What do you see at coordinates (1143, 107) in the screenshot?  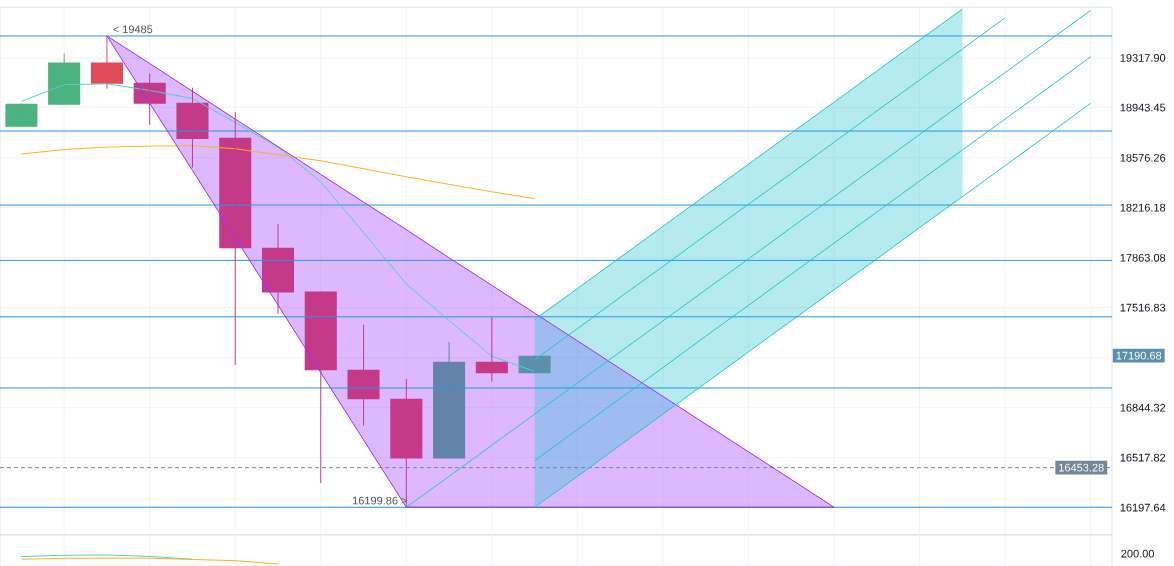 I see `y-tick-label: 18943.45` at bounding box center [1143, 107].